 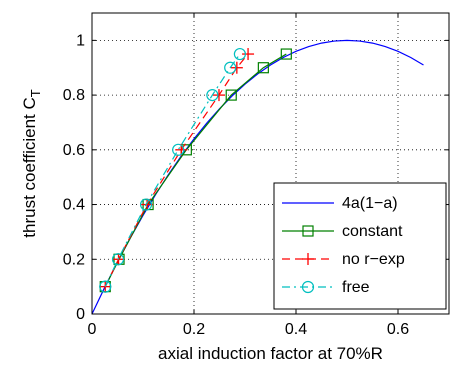 I want to click on x-tick-label: 0, so click(x=92, y=329).